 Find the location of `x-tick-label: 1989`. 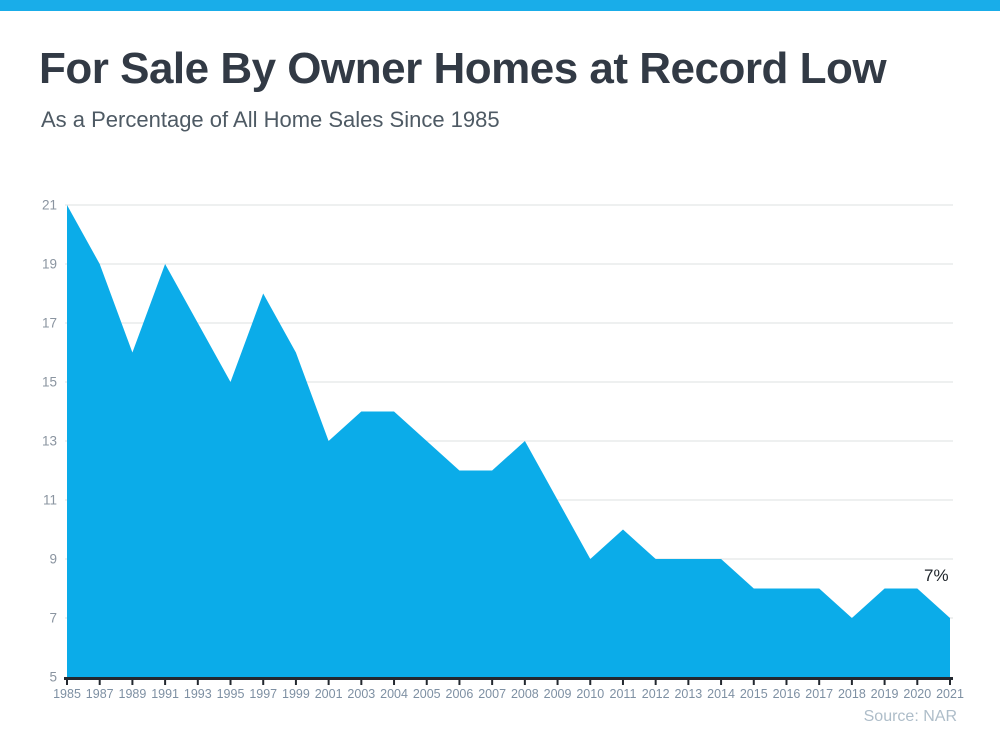

x-tick-label: 1989 is located at coordinates (133, 694).